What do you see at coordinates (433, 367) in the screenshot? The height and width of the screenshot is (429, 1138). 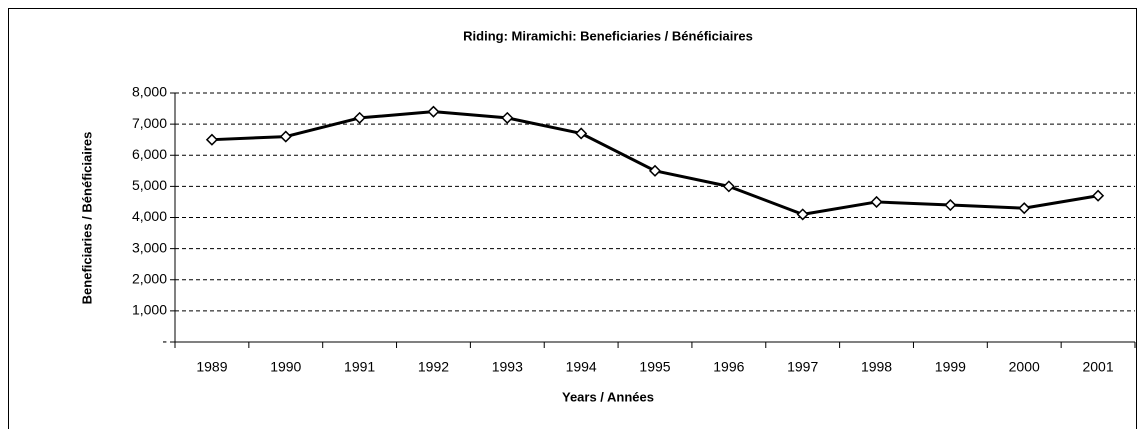 I see `x-tick-label: 1992` at bounding box center [433, 367].